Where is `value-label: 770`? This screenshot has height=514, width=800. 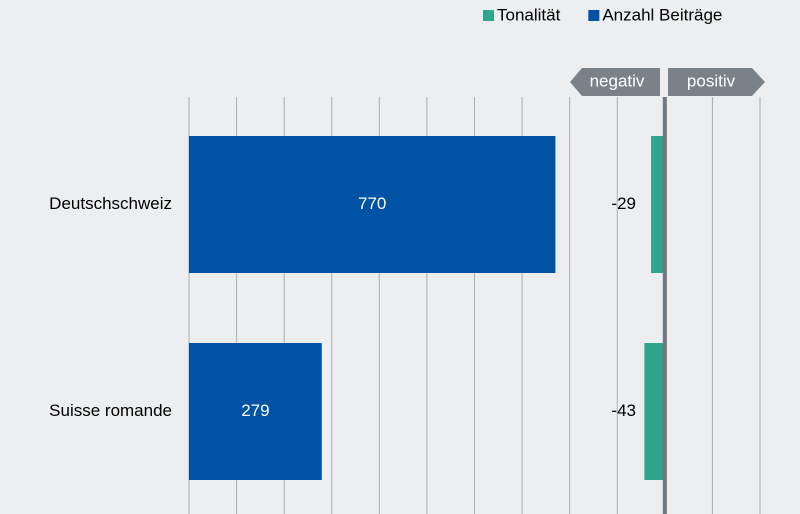 value-label: 770 is located at coordinates (372, 203).